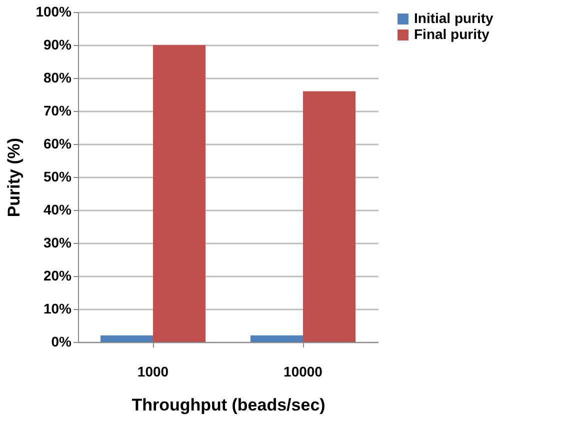 This screenshot has height=445, width=580. What do you see at coordinates (57, 144) in the screenshot?
I see `y-tick-label: 60%` at bounding box center [57, 144].